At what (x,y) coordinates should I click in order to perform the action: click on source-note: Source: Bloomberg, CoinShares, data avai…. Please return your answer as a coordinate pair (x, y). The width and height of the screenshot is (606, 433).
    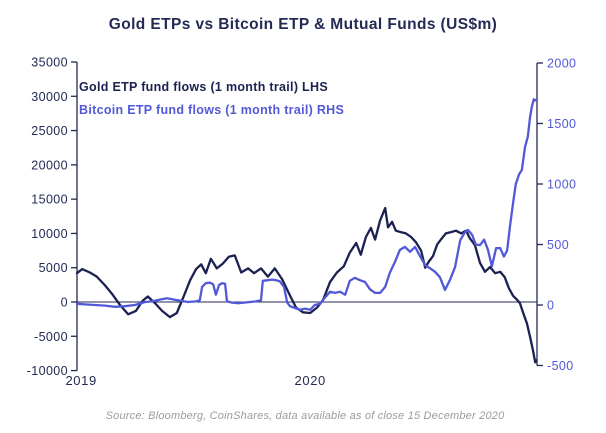
    Looking at the image, I should click on (305, 416).